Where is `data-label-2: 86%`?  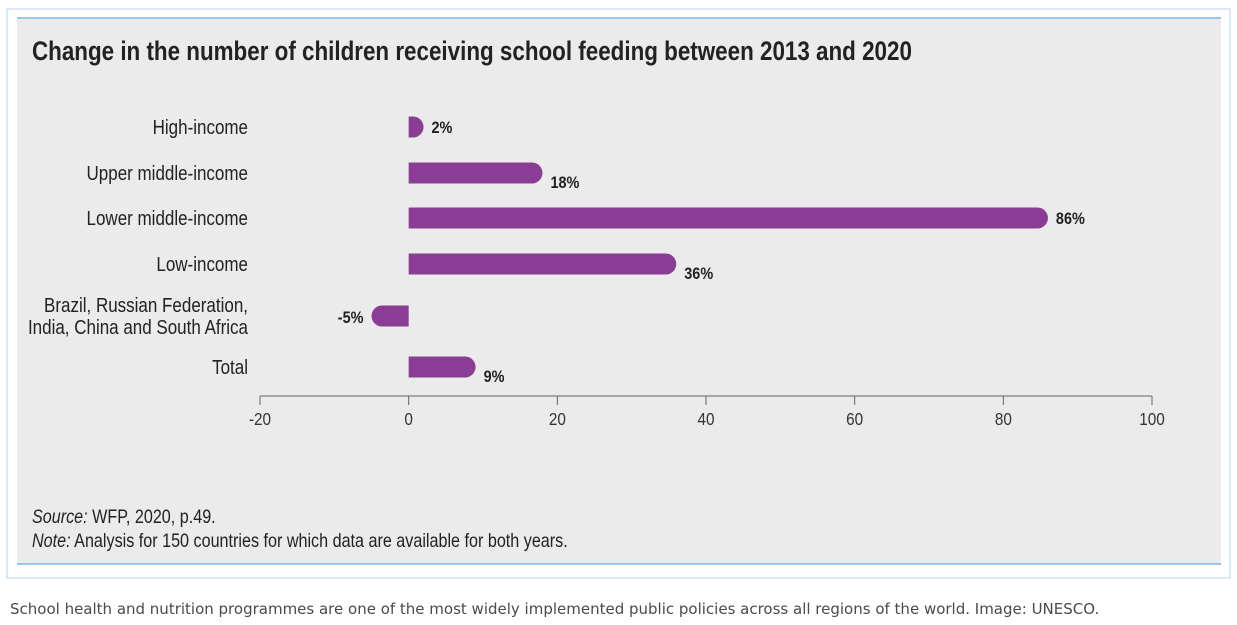
data-label-2: 86% is located at coordinates (1070, 219).